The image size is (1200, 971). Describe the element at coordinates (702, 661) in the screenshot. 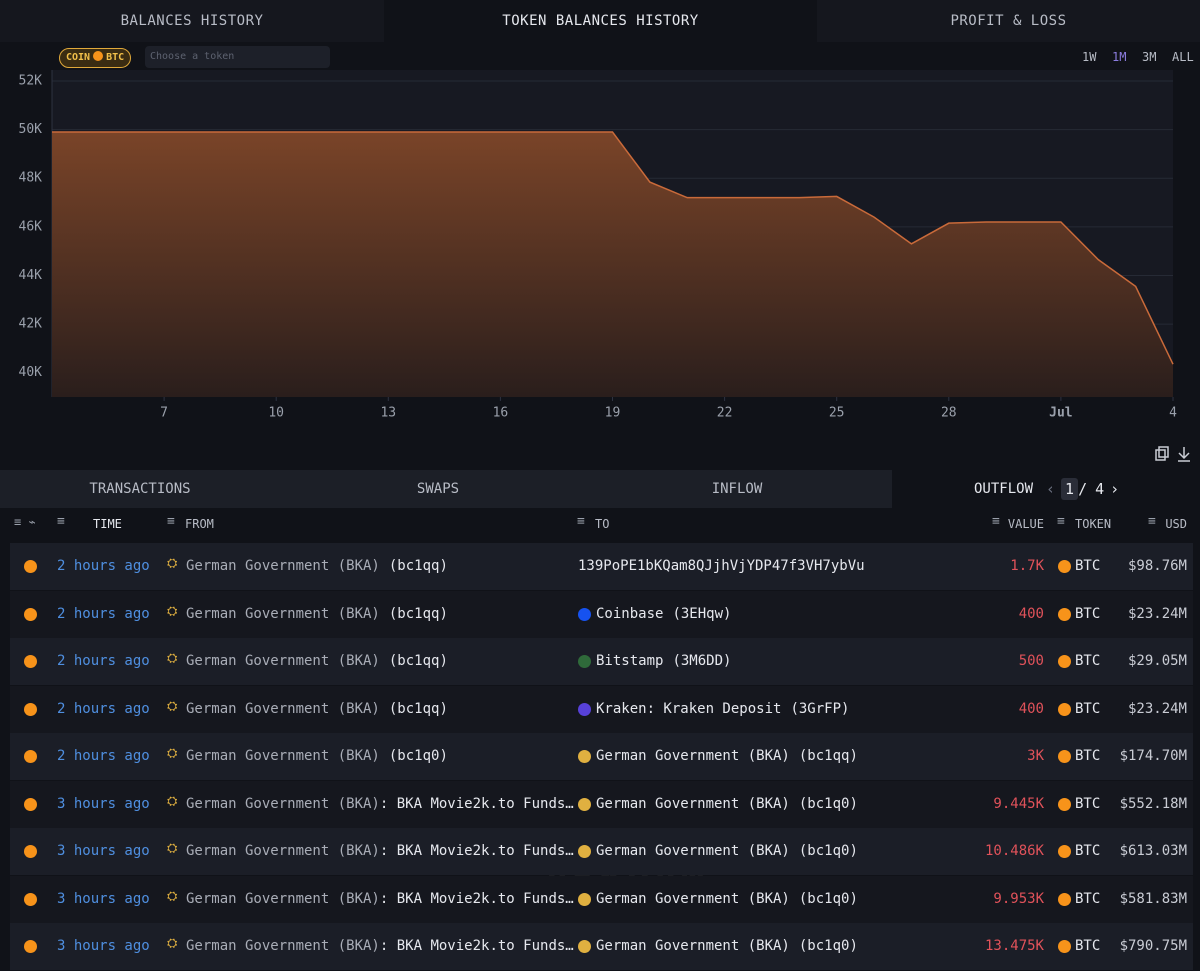

I see `to-tag: (3M6DD)` at that location.